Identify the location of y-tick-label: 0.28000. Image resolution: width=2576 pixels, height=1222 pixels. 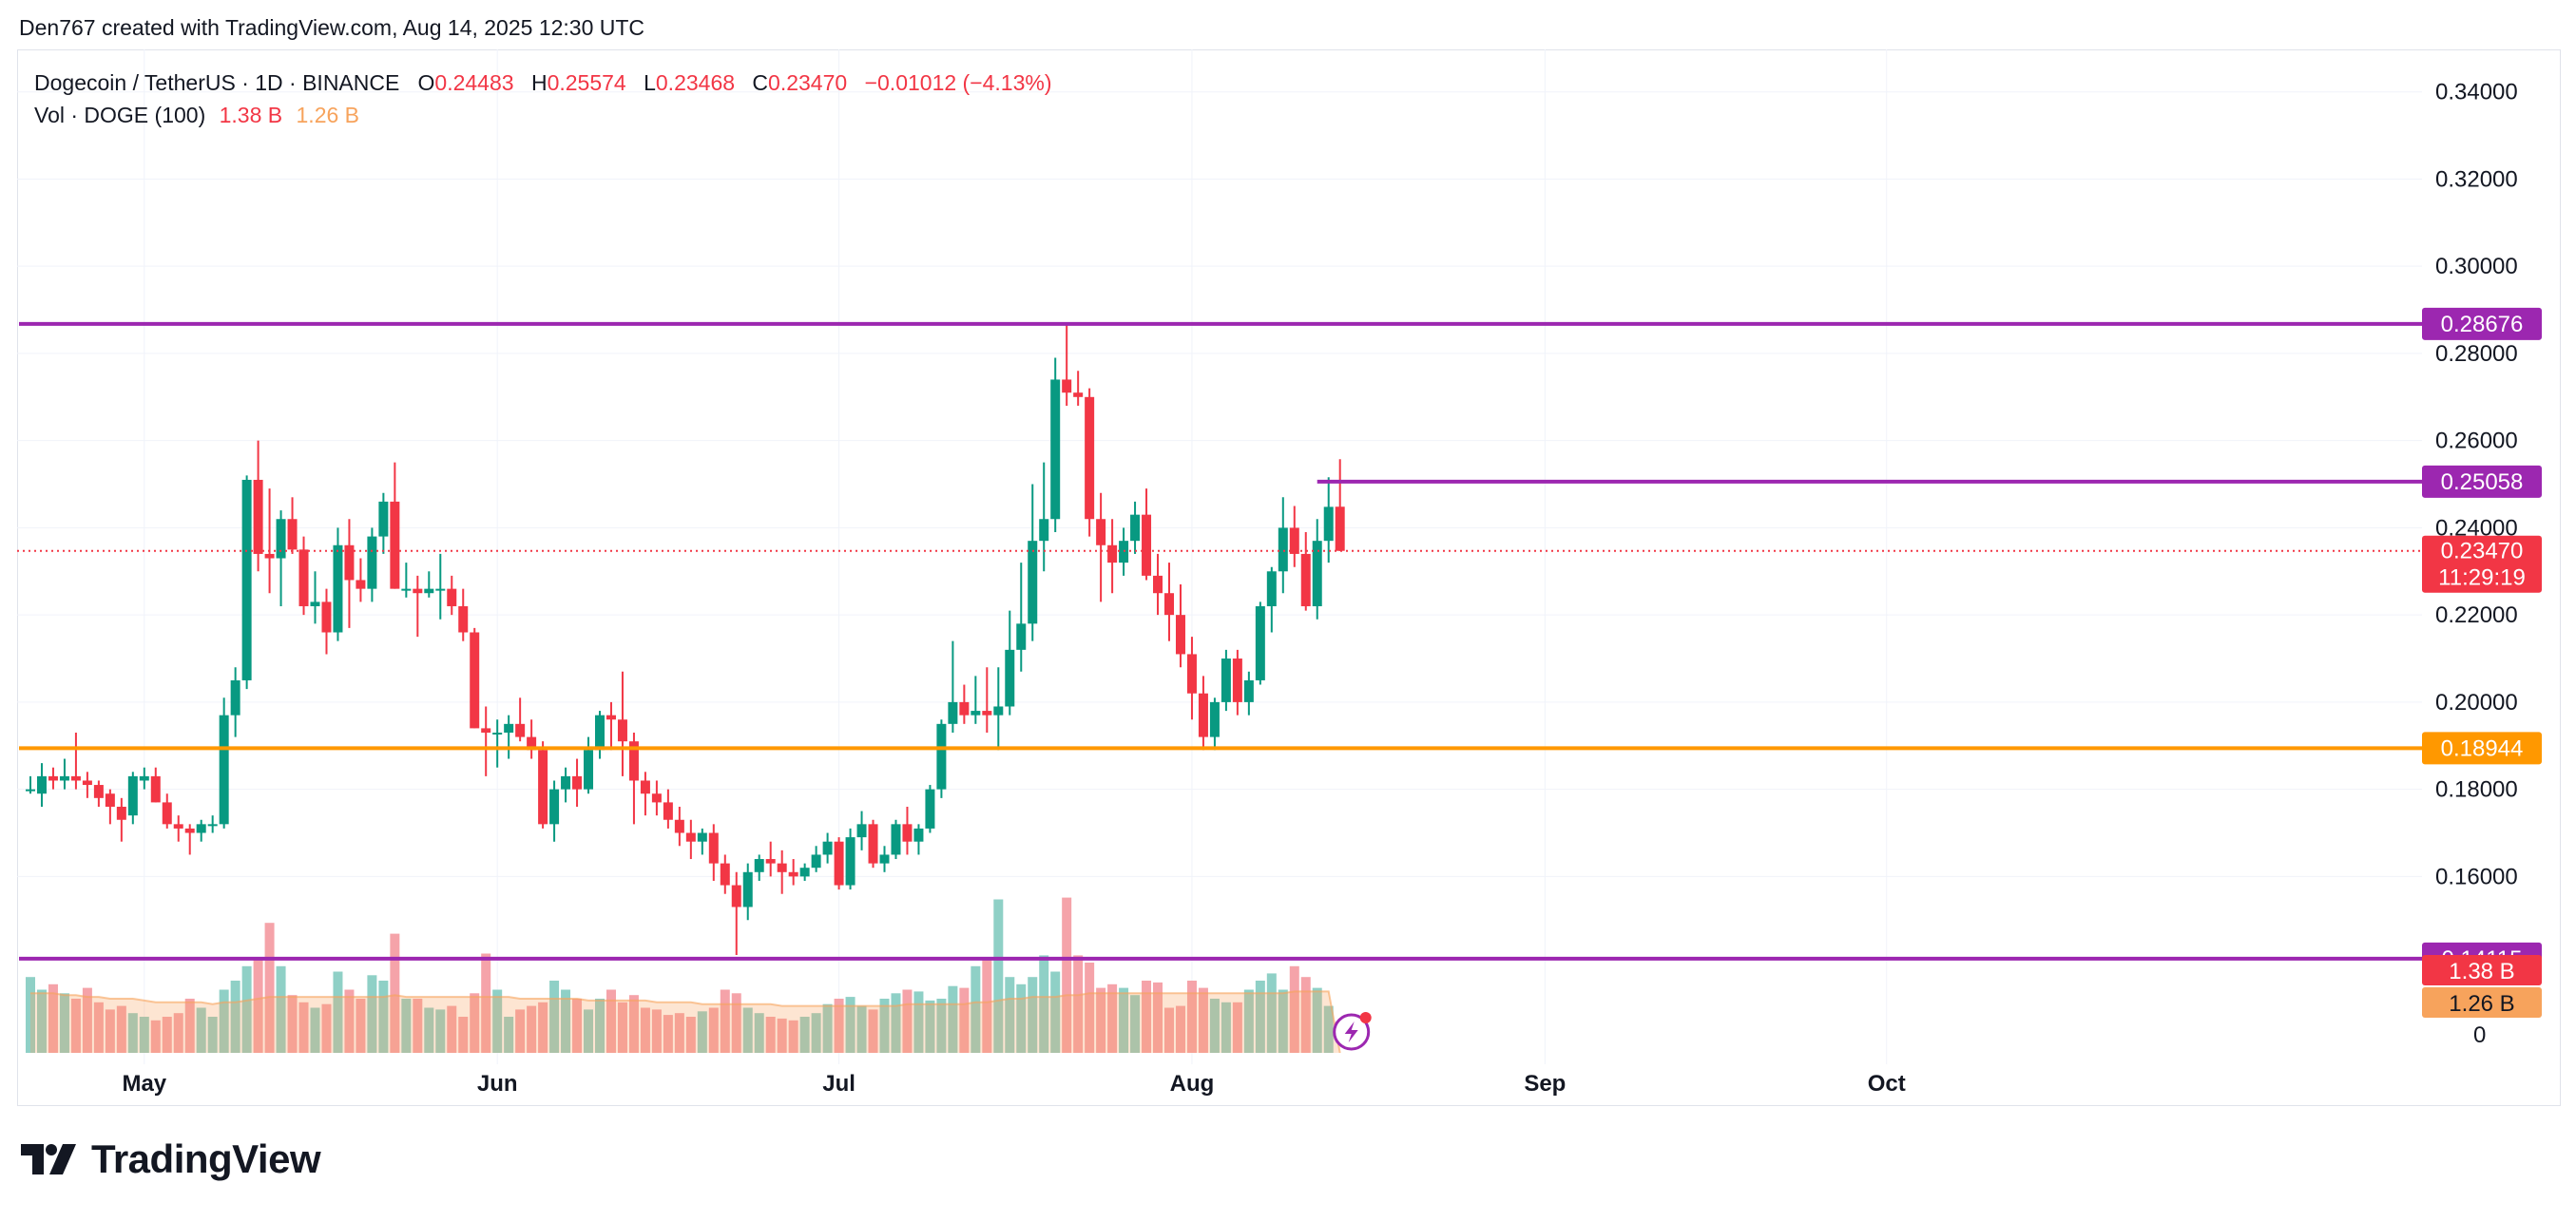
(2476, 354).